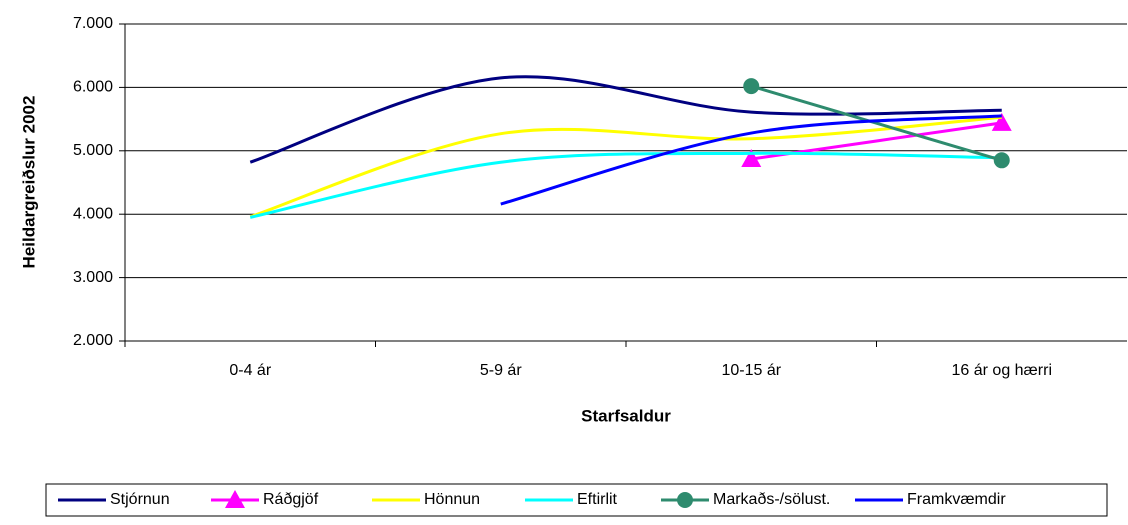 The width and height of the screenshot is (1128, 525). Describe the element at coordinates (751, 370) in the screenshot. I see `x-tick-label: 10-15 ár` at that location.